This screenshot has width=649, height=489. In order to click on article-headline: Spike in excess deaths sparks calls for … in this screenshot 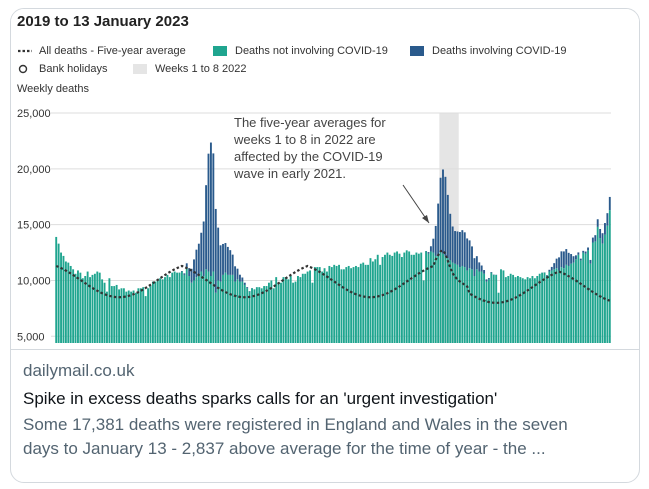, I will do `click(260, 398)`.